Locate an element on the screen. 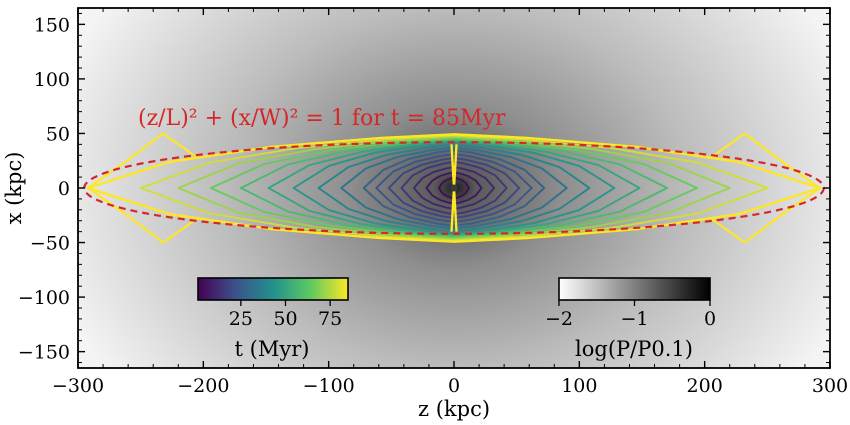  x-tick-label: −100 is located at coordinates (329, 386).